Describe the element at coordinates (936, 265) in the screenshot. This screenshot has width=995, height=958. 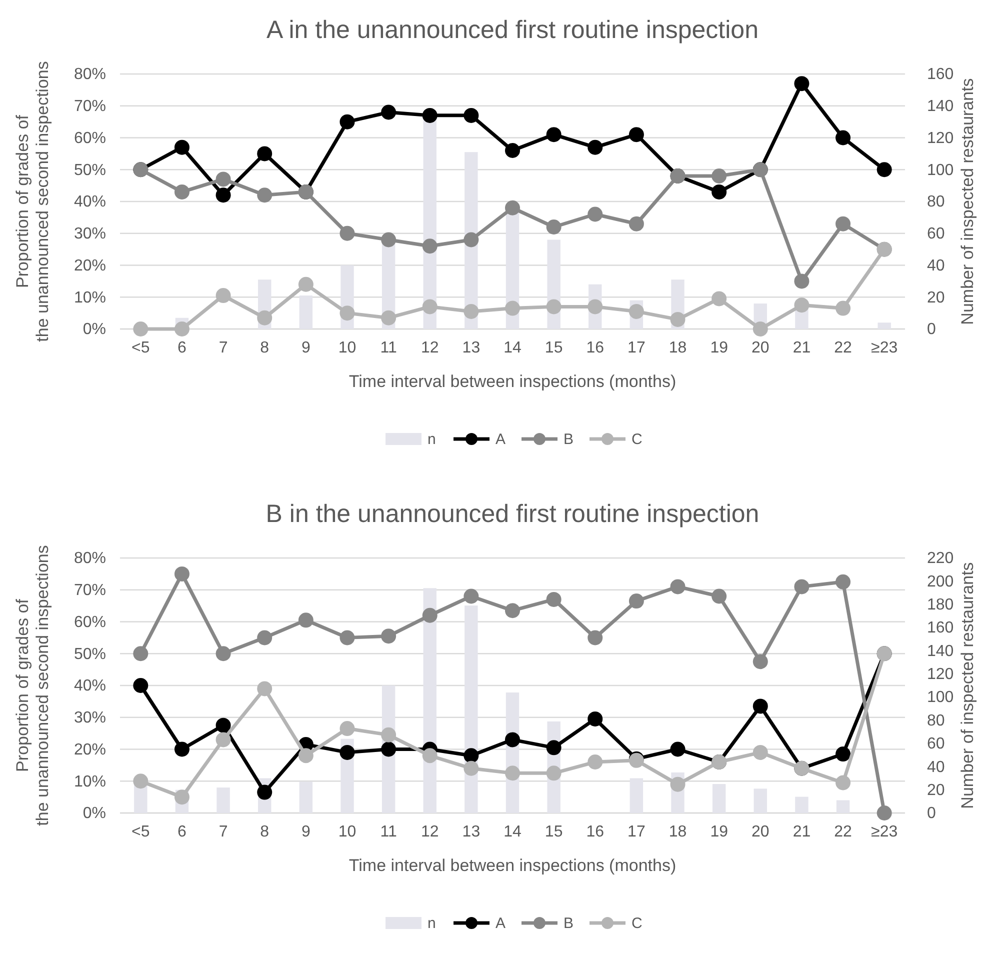
I see `y2-tick-label: 40` at that location.